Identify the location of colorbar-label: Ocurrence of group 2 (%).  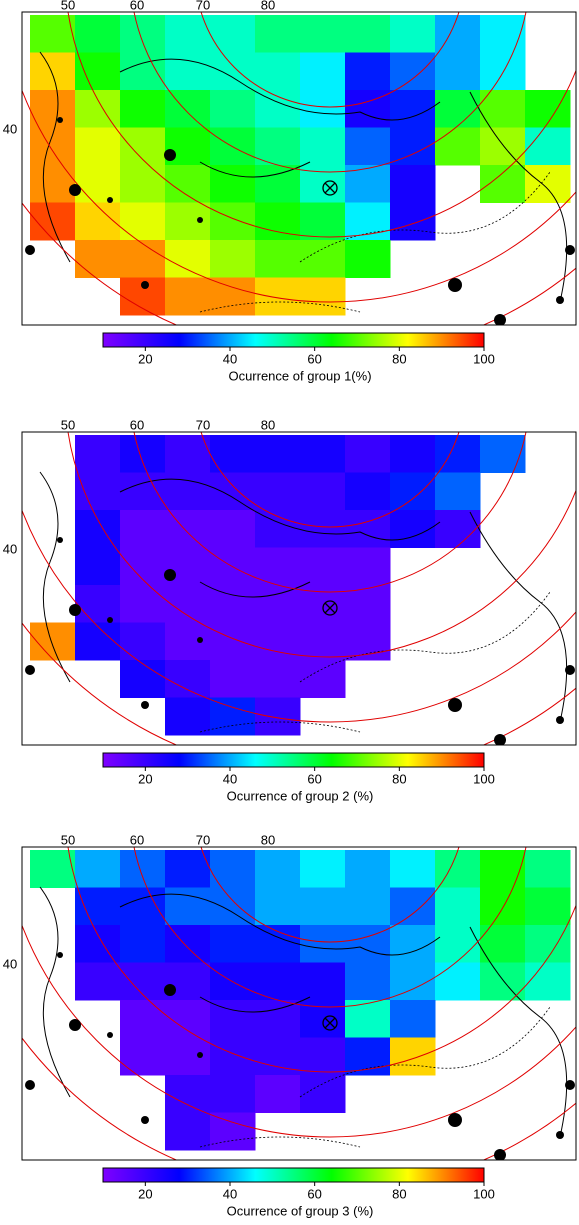
(300, 795).